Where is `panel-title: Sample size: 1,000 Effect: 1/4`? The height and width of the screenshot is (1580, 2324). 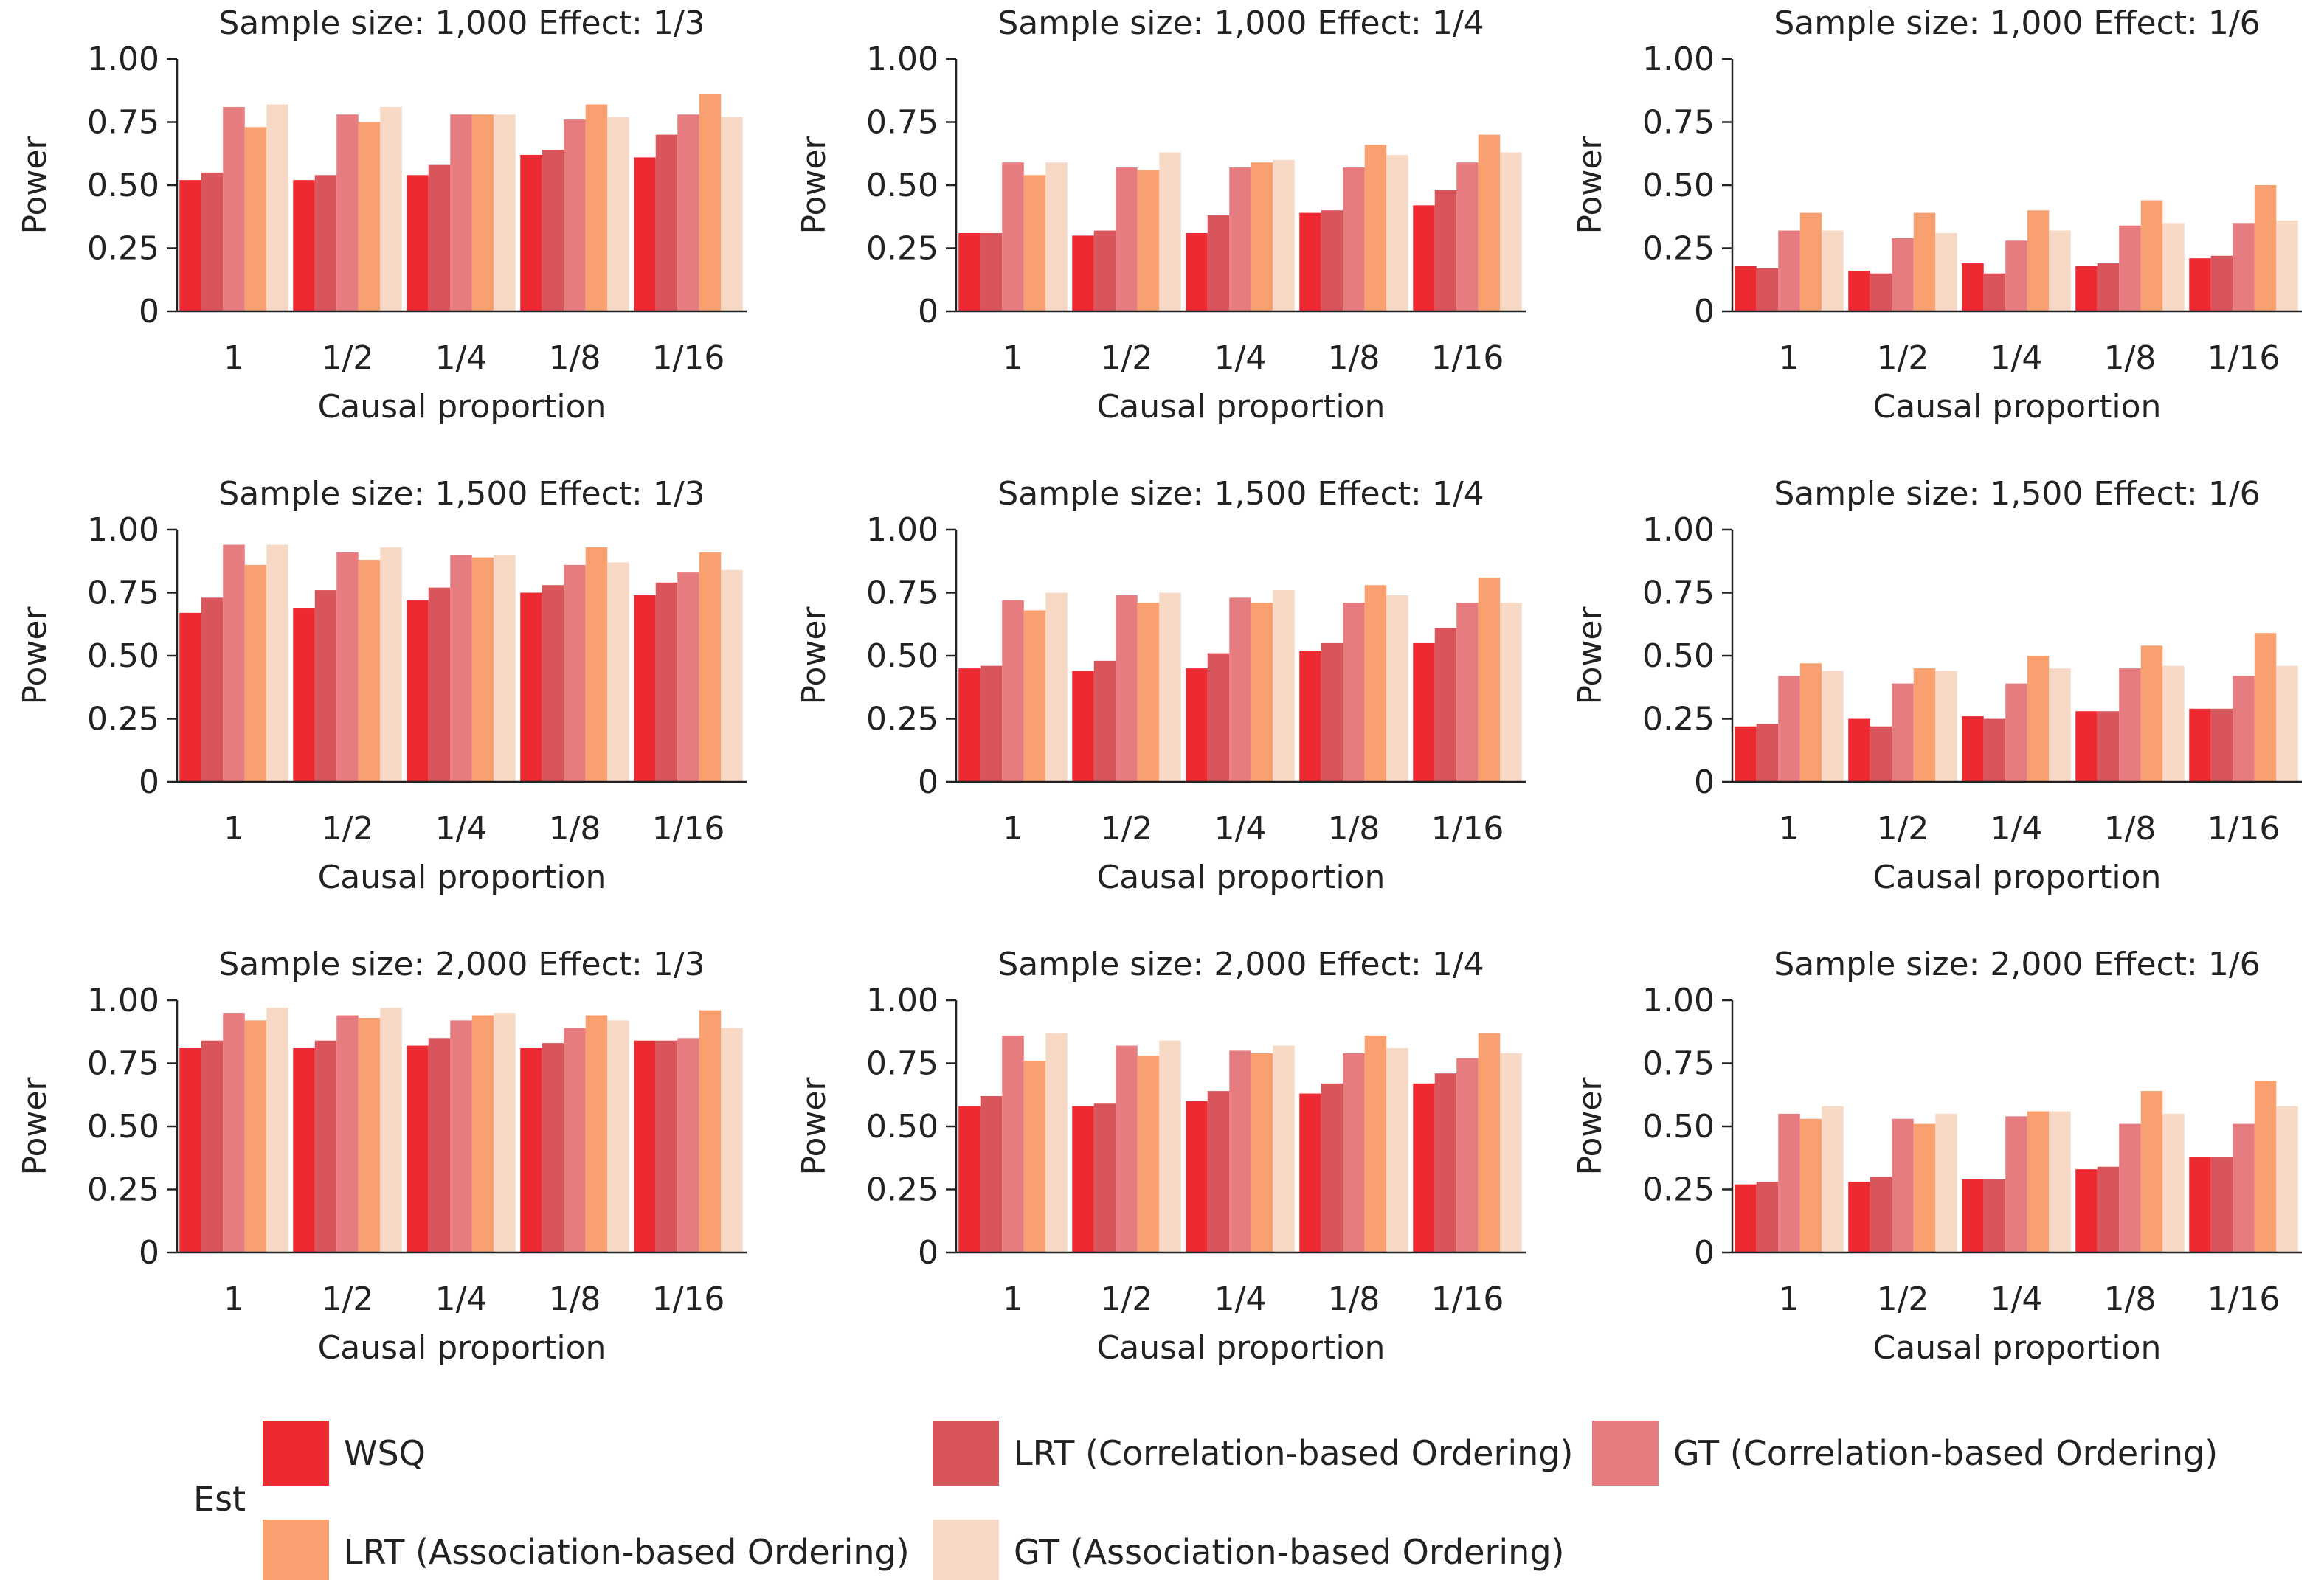
panel-title: Sample size: 1,000 Effect: 1/4 is located at coordinates (1240, 23).